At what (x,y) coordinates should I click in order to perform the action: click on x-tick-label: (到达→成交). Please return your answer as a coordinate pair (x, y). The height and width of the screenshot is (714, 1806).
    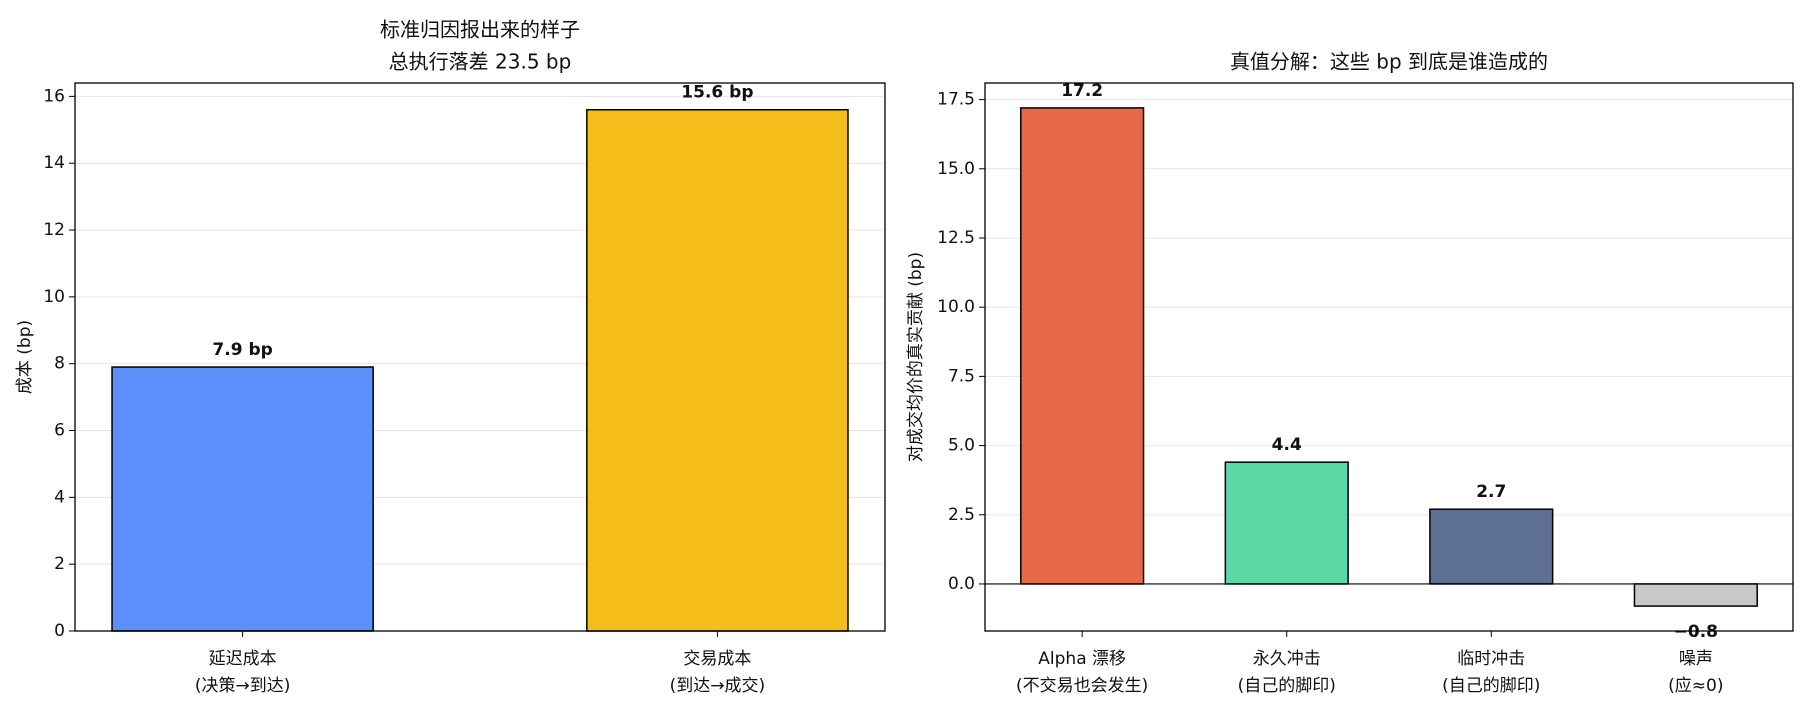
    Looking at the image, I should click on (718, 686).